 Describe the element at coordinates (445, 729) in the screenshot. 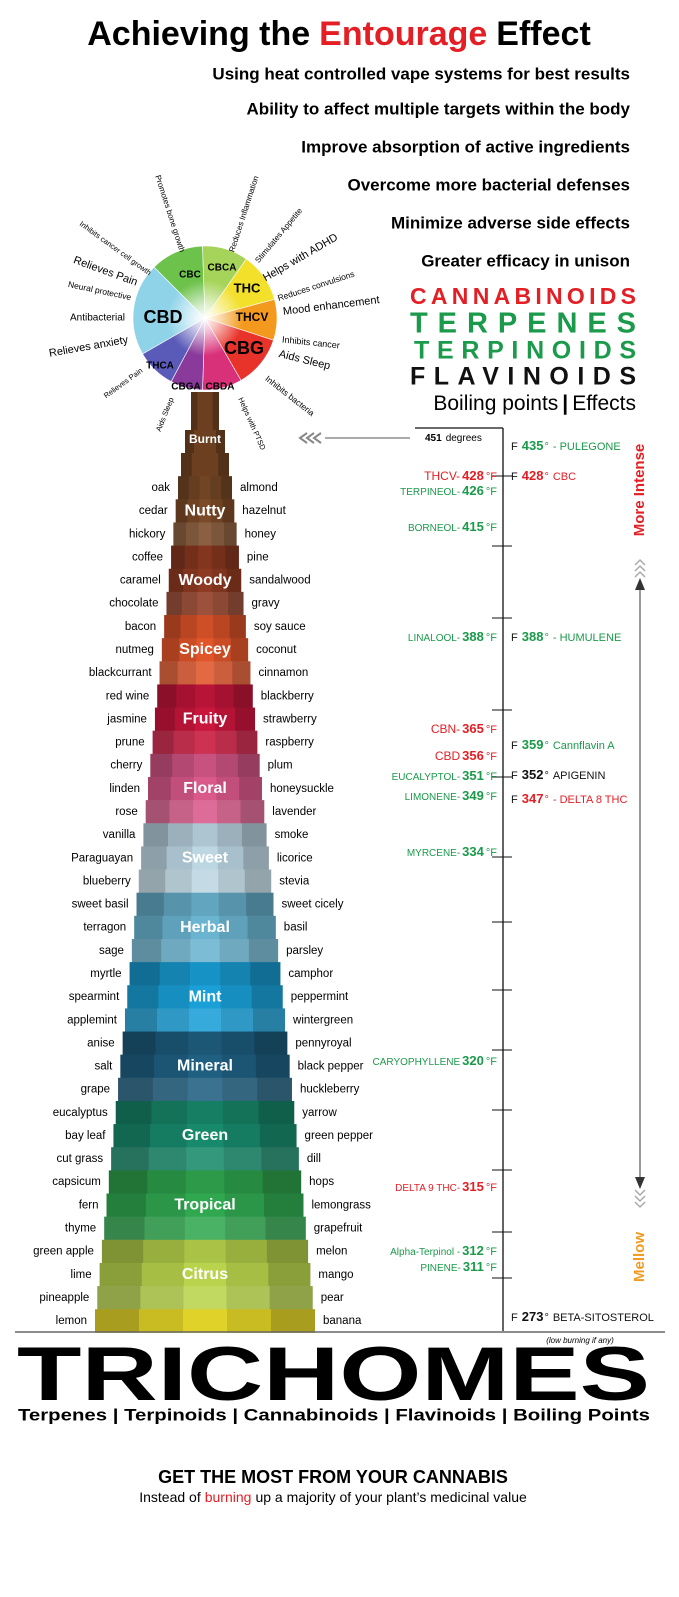

I see `text-part: CBN-` at that location.